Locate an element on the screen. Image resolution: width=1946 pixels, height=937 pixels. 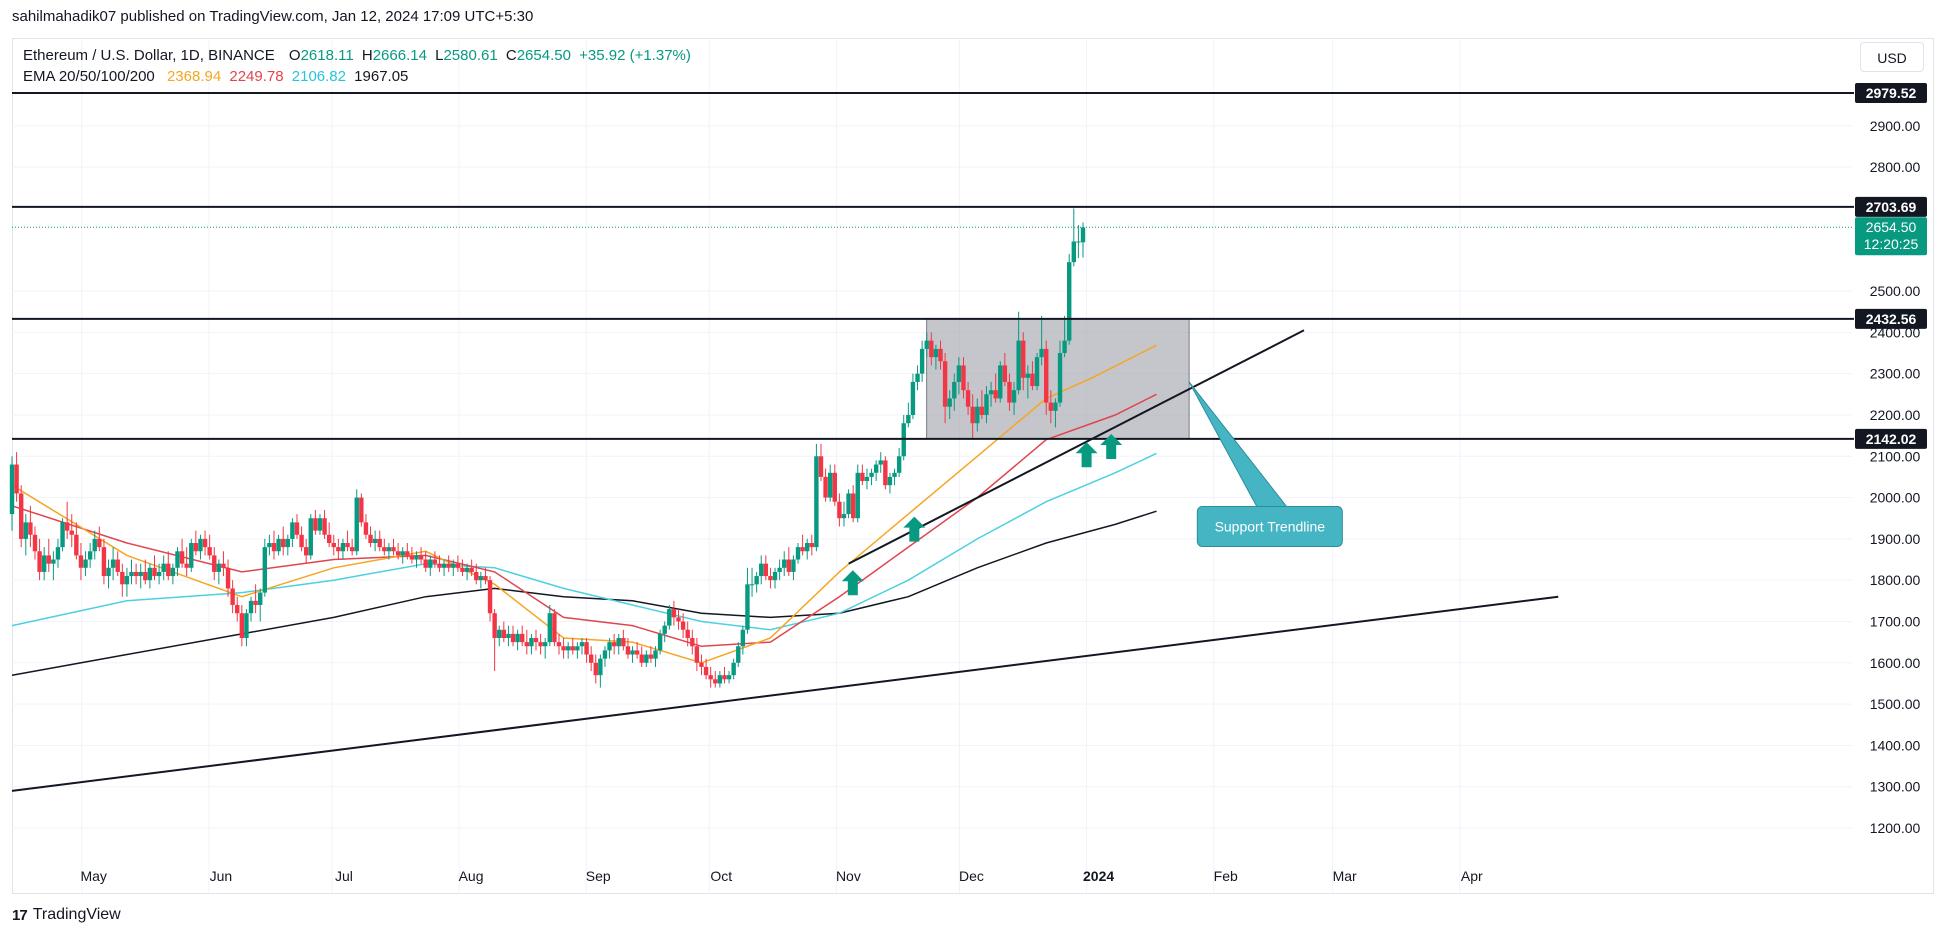
y-tick-label: 1600.00 is located at coordinates (1895, 663).